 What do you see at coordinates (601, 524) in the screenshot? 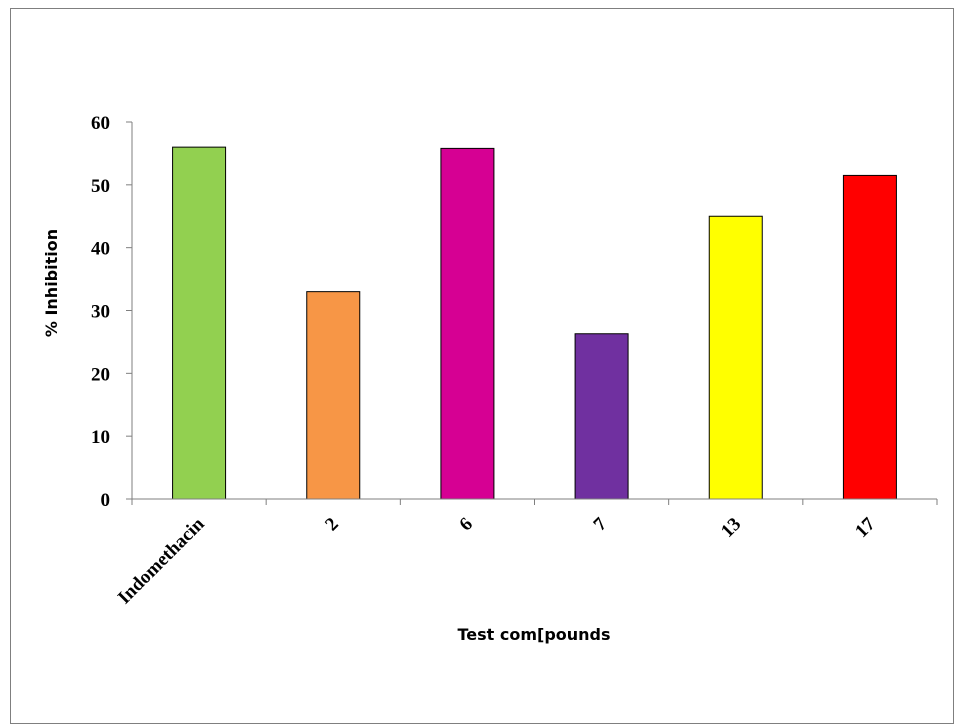
I see `x-tick-label: 7` at bounding box center [601, 524].